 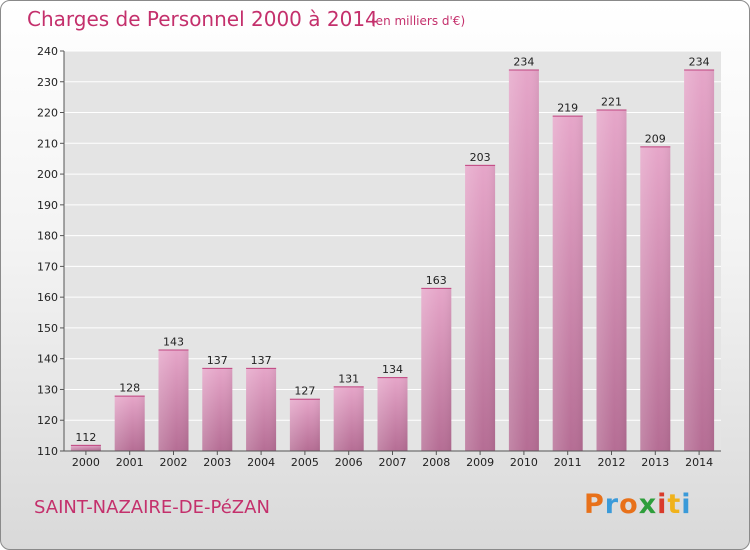 I want to click on x-tick-label: 2007, so click(x=393, y=462).